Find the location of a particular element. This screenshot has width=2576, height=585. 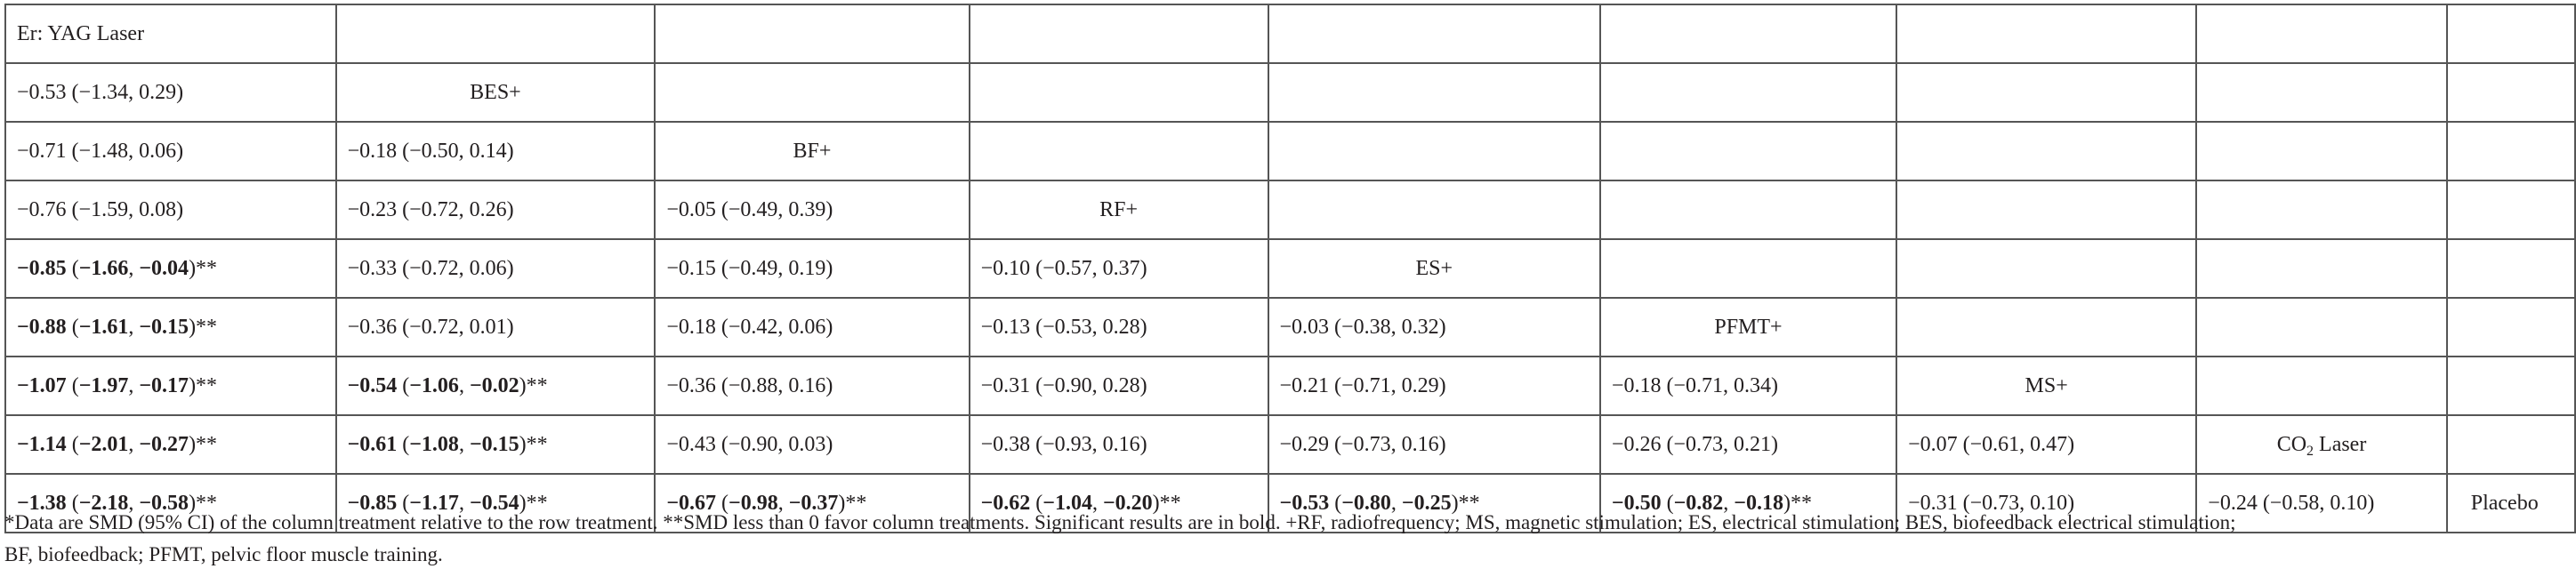

cell-text: −0.38 (−0.93, 0.16) is located at coordinates (1063, 444).